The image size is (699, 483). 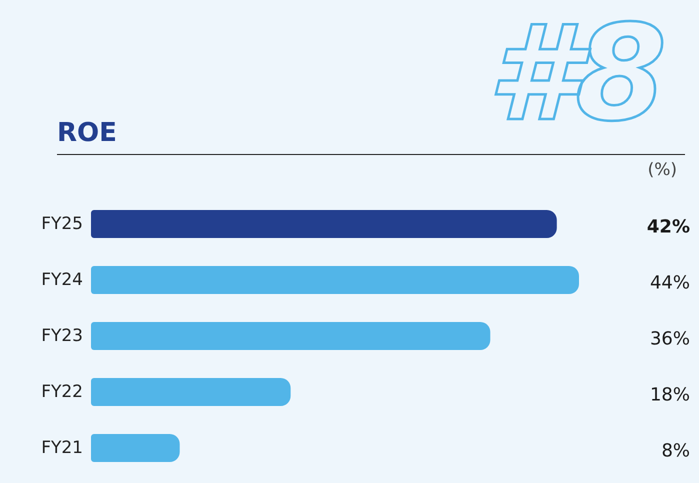 What do you see at coordinates (62, 392) in the screenshot?
I see `y-tick-label: FY22` at bounding box center [62, 392].